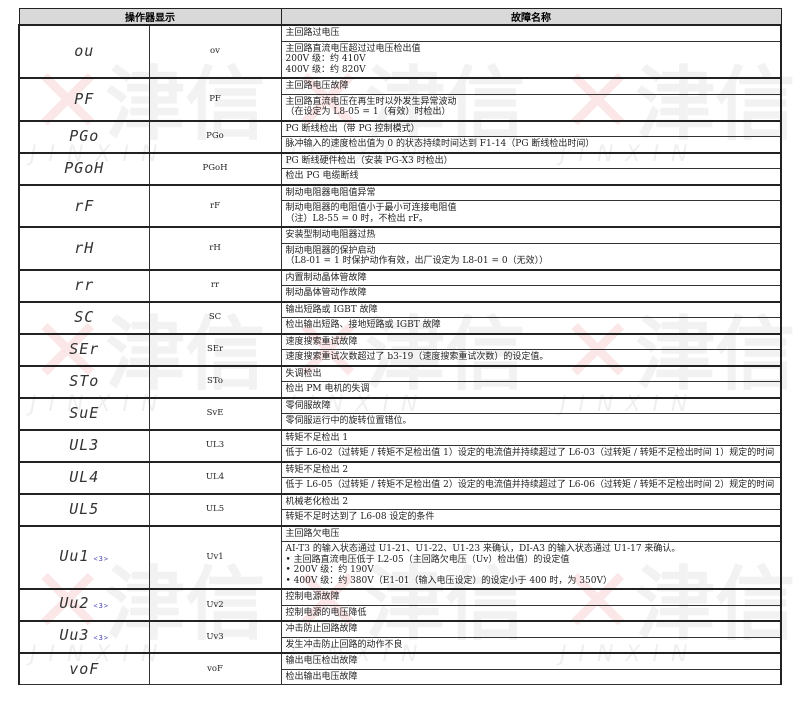 The image size is (800, 717). Describe the element at coordinates (531, 373) in the screenshot. I see `fault-name-cell: 失调检出` at that location.